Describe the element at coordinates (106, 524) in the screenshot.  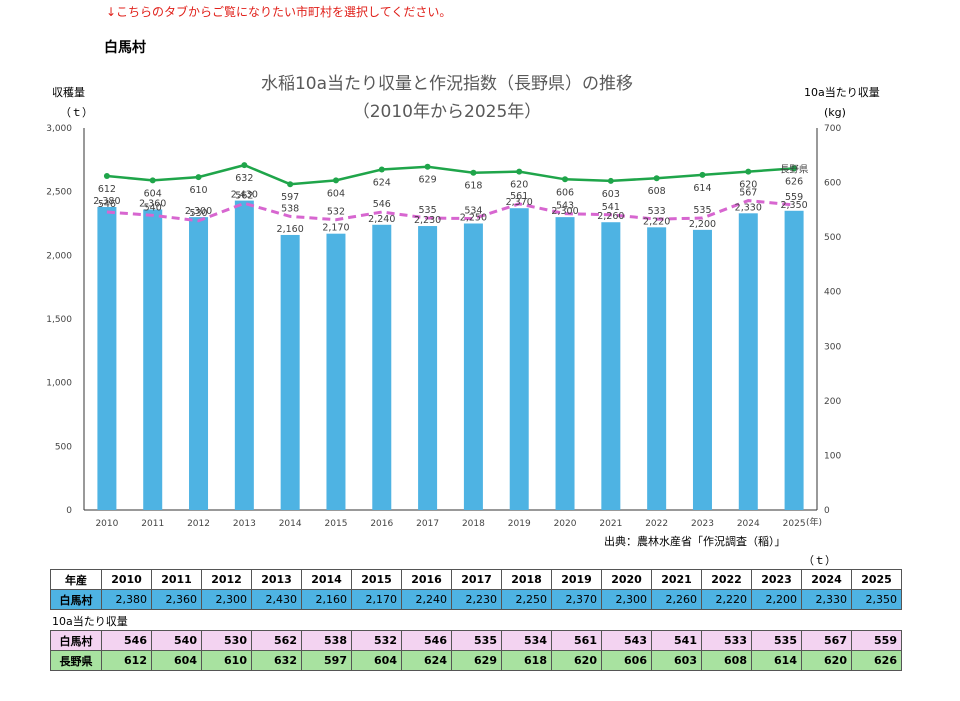
I see `x-tick-label: 2010` at that location.